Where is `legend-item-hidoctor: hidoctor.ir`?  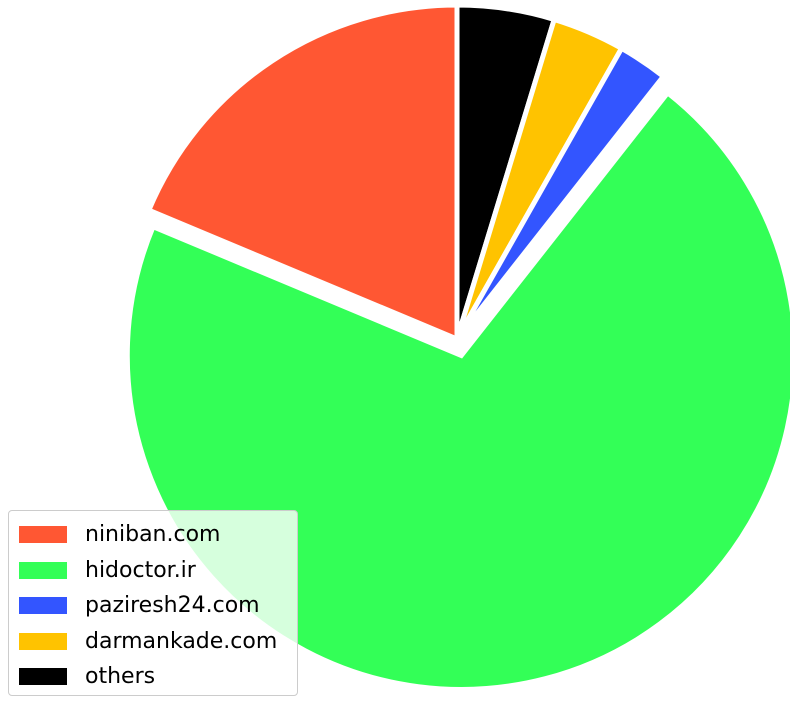 legend-item-hidoctor: hidoctor.ir is located at coordinates (153, 571).